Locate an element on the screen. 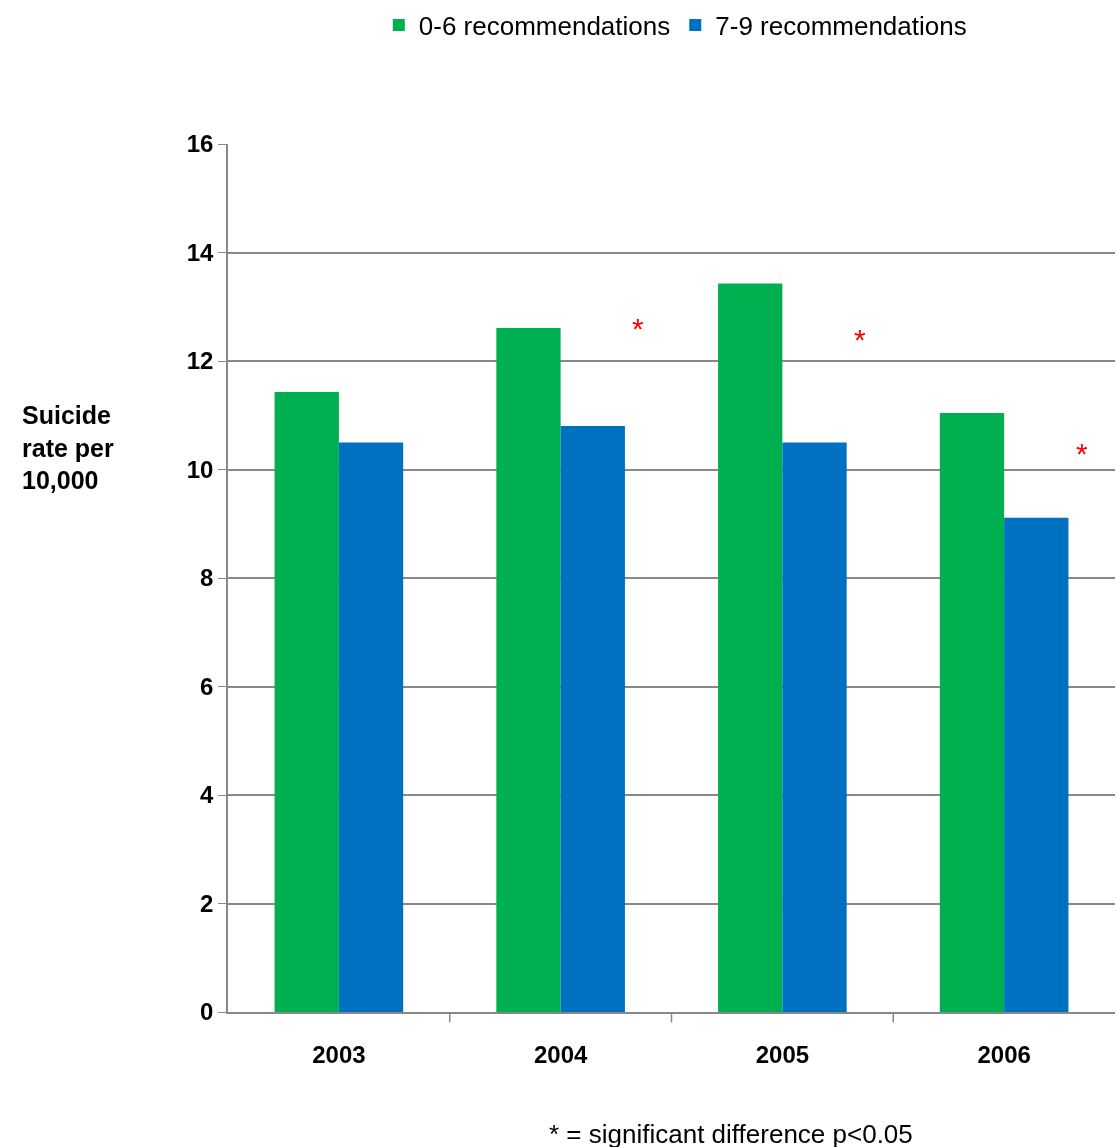 This screenshot has height=1147, width=1117. x-tick-label: 2004 is located at coordinates (560, 1054).